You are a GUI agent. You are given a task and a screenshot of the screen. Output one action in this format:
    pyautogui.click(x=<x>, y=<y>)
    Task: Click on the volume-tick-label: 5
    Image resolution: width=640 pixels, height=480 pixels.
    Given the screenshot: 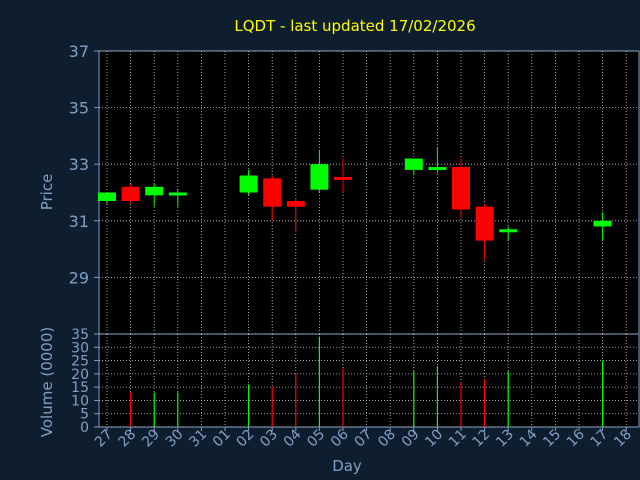 What is the action you would take?
    pyautogui.click(x=84, y=415)
    